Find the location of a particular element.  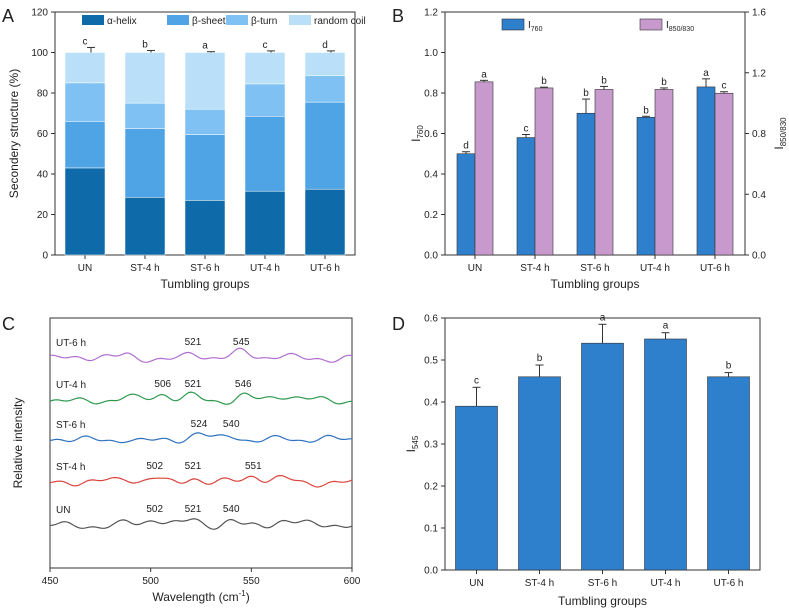

chart-b-xaxis-title: Tumbling groups is located at coordinates (595, 284).